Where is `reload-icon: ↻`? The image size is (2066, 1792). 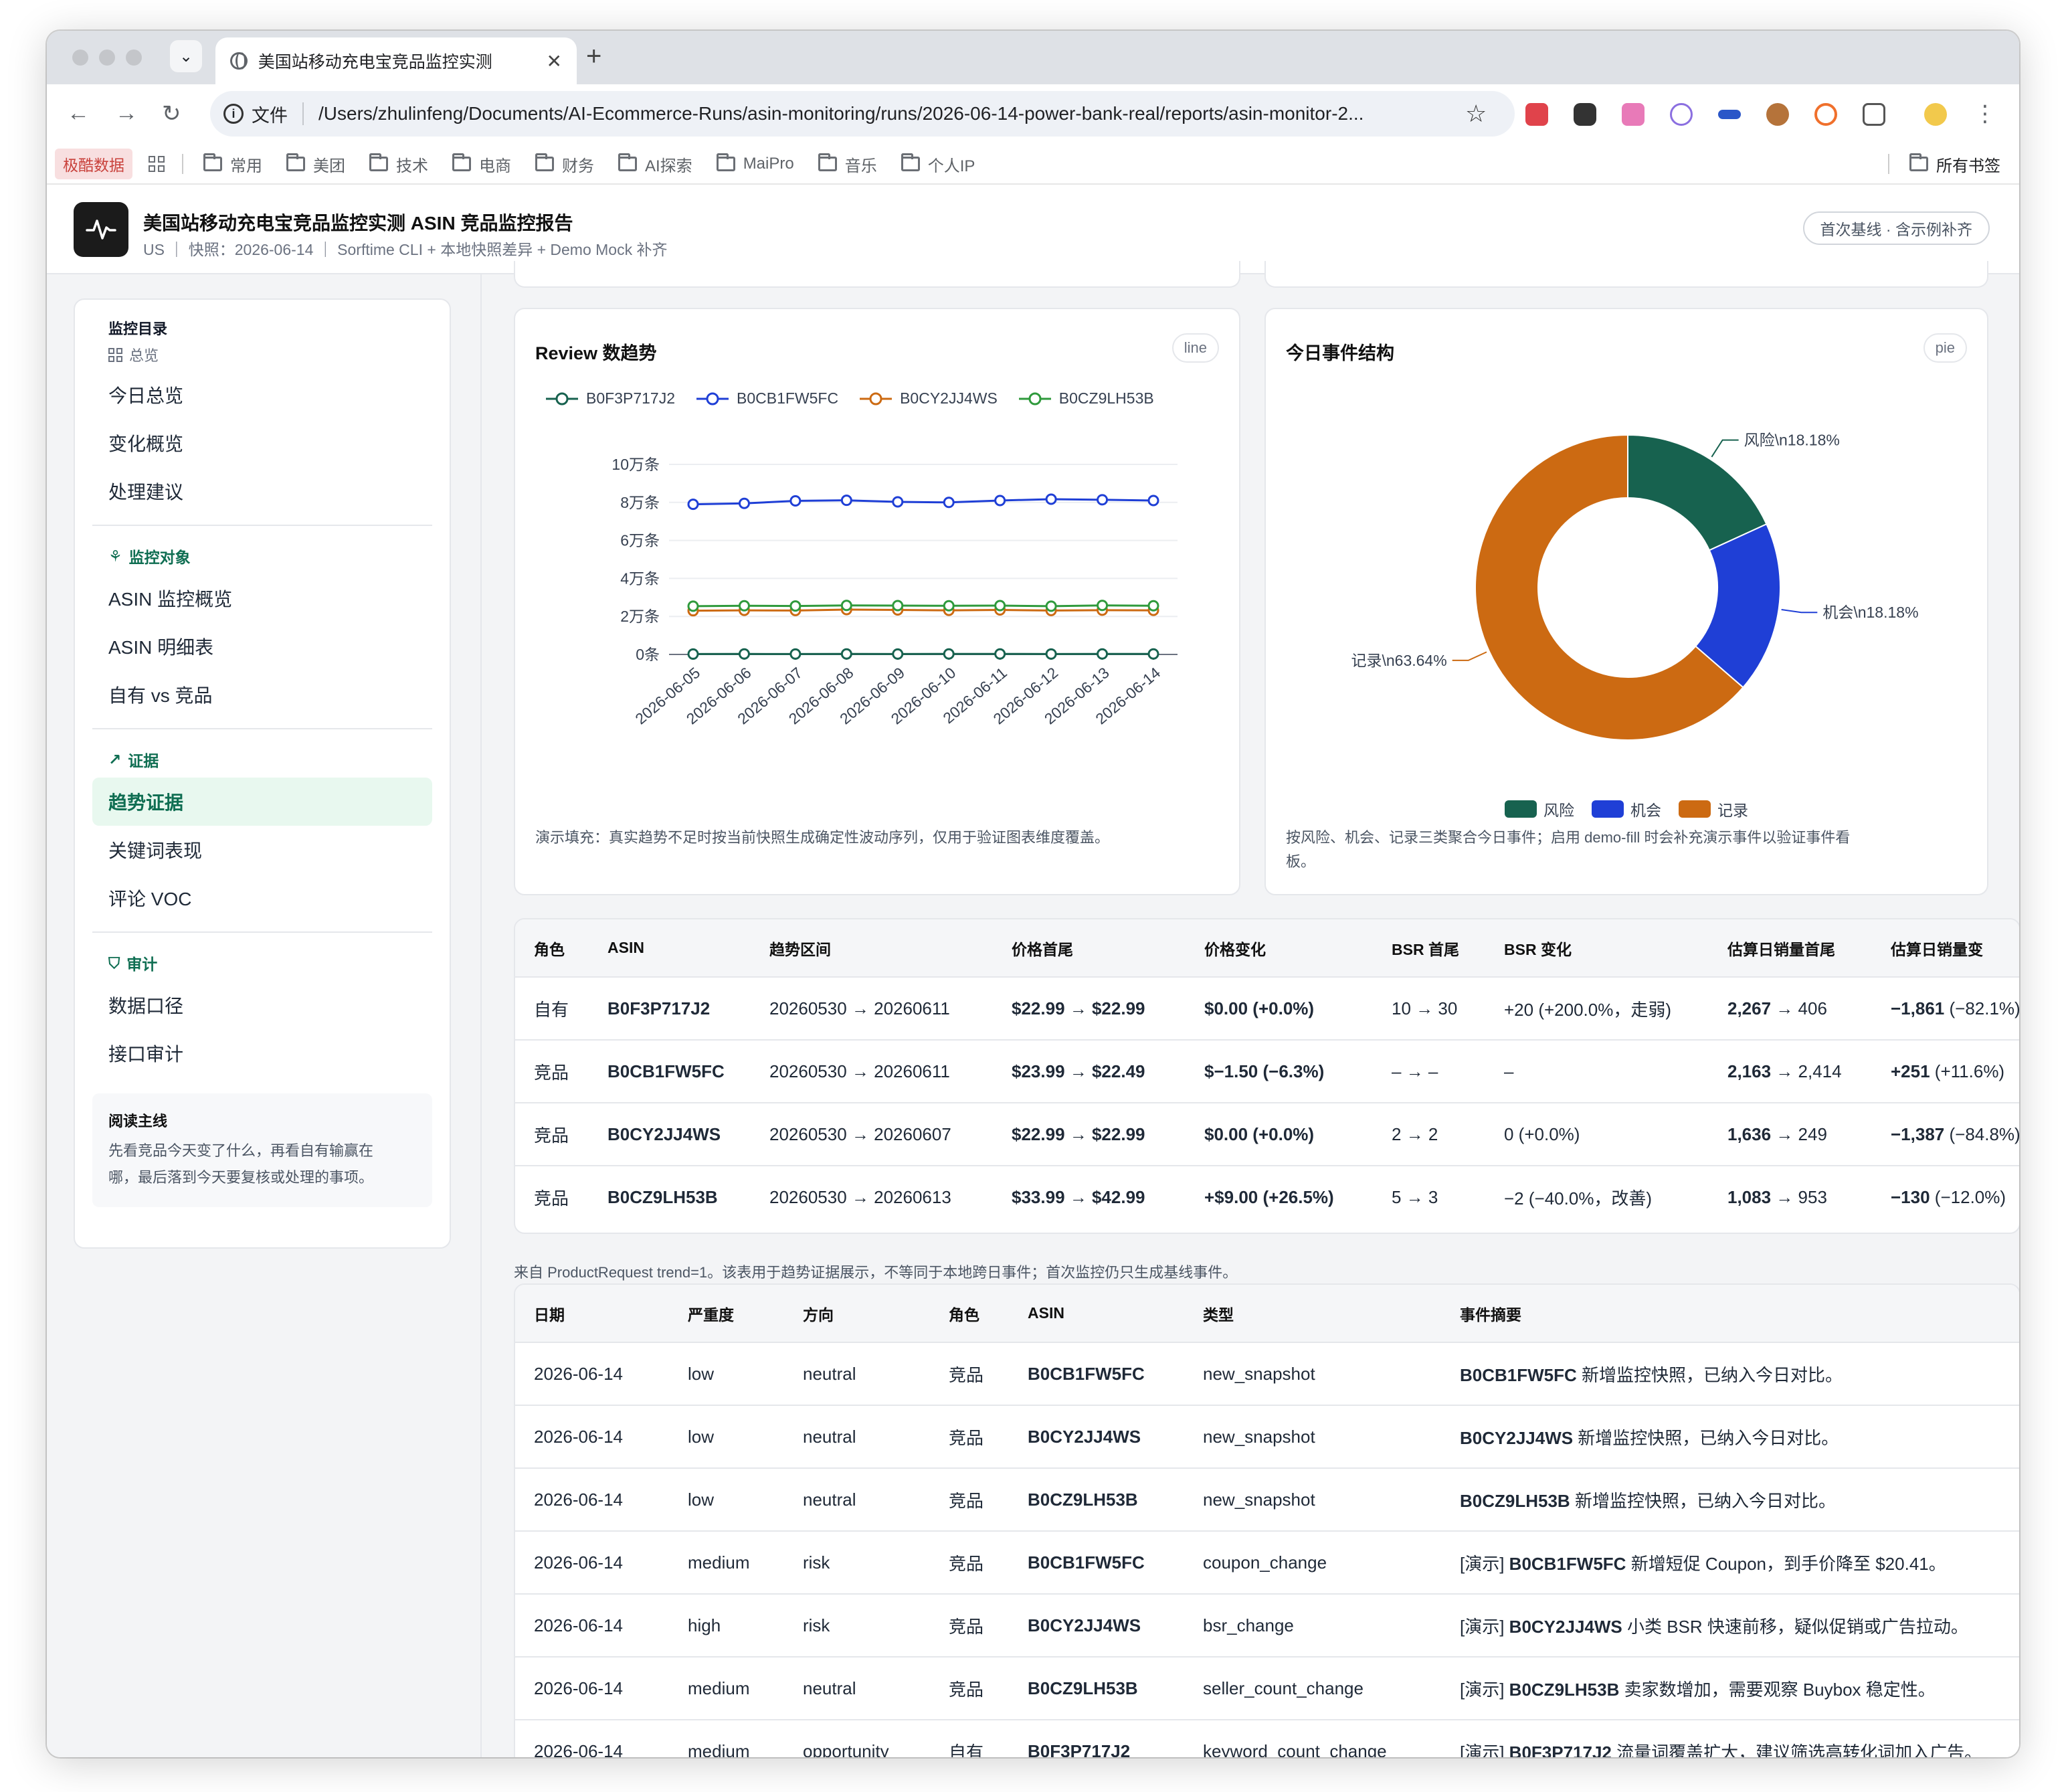
reload-icon: ↻ is located at coordinates (172, 113).